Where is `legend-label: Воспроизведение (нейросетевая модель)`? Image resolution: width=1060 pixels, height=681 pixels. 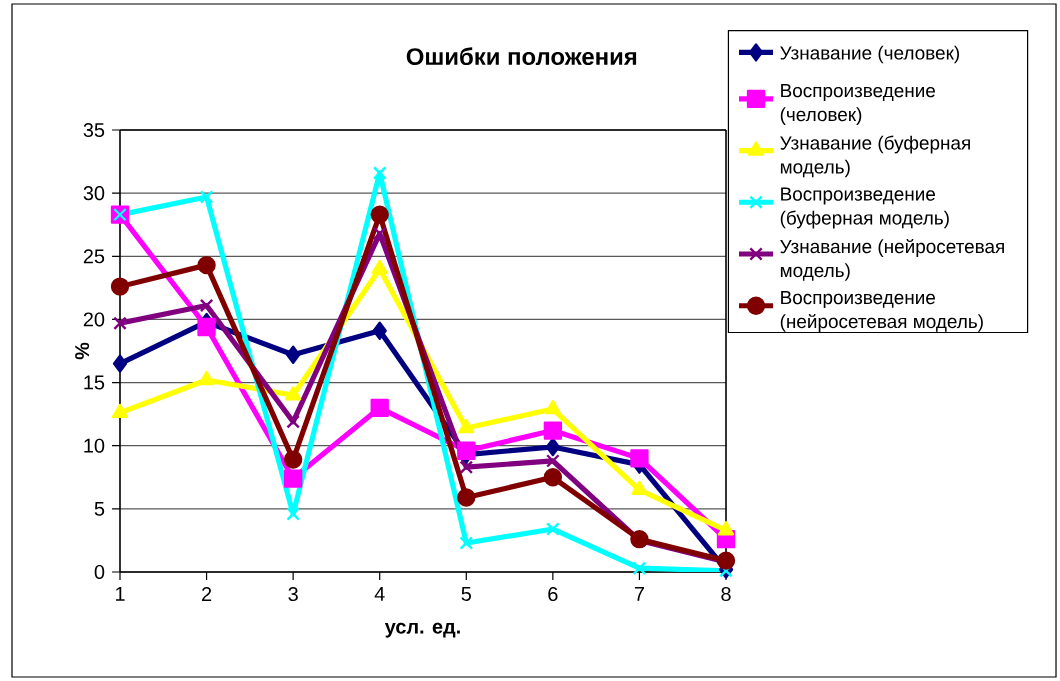 legend-label: Воспроизведение (нейросетевая модель) is located at coordinates (881, 311).